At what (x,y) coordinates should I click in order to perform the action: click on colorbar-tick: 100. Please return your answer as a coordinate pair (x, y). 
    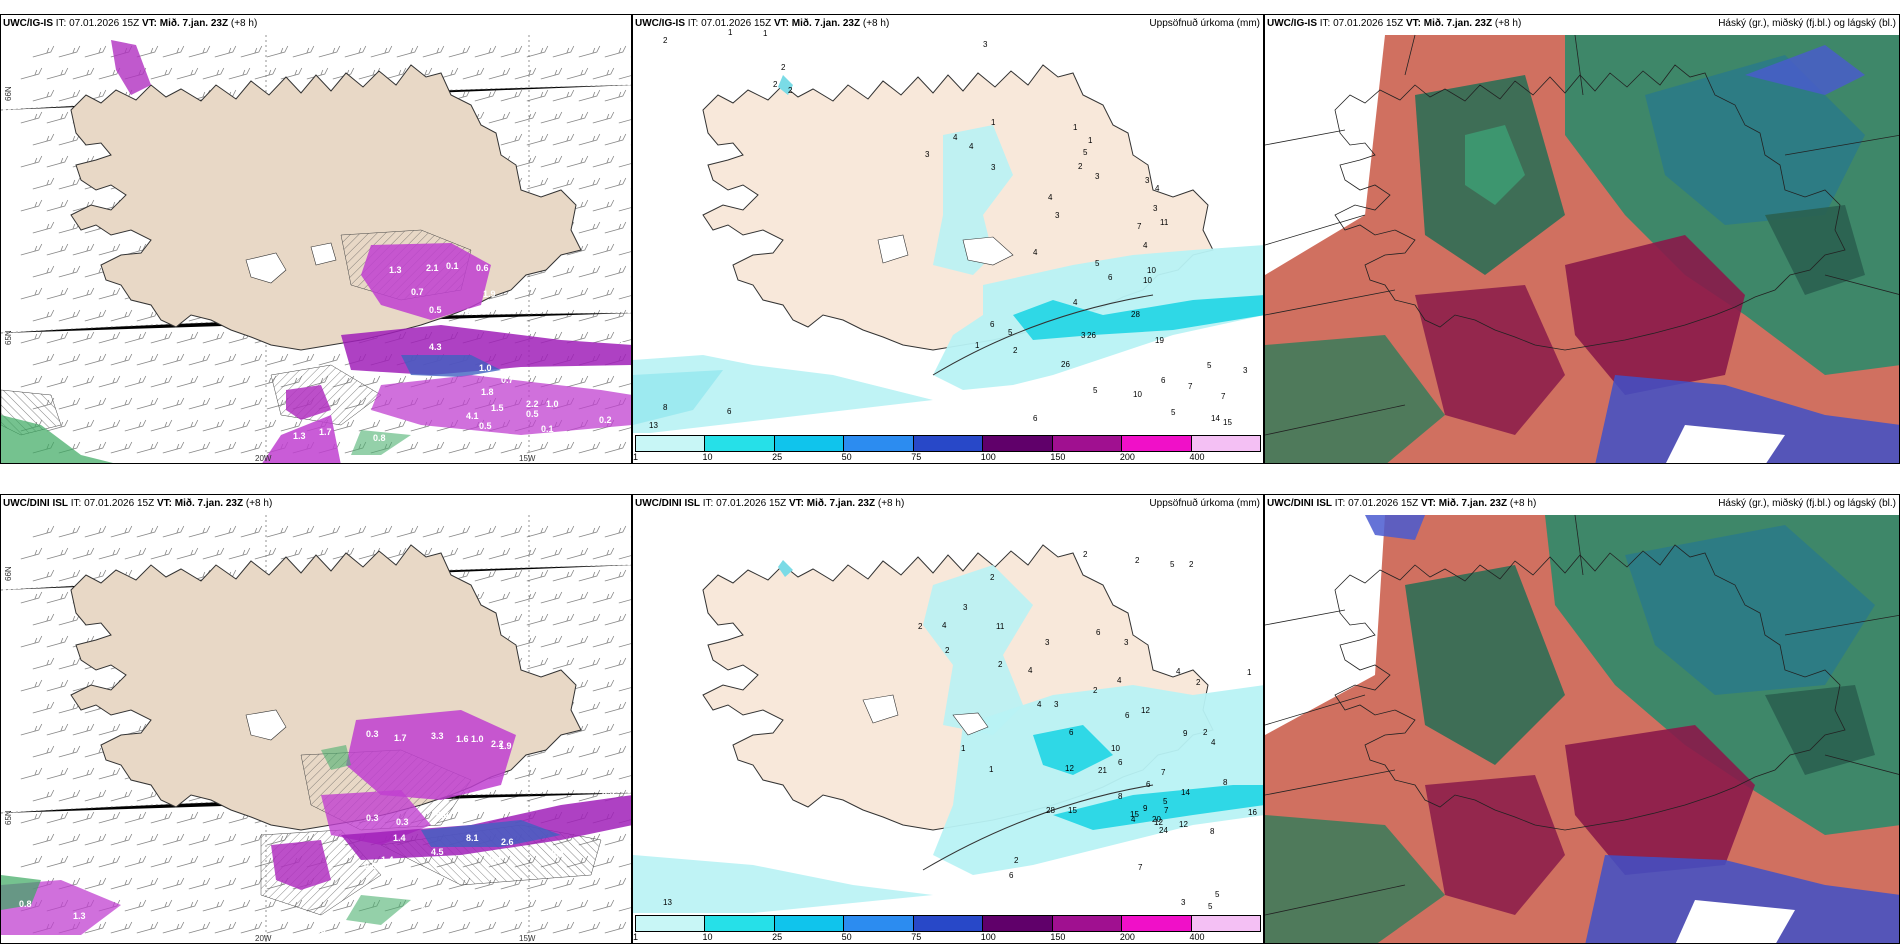
    Looking at the image, I should click on (988, 457).